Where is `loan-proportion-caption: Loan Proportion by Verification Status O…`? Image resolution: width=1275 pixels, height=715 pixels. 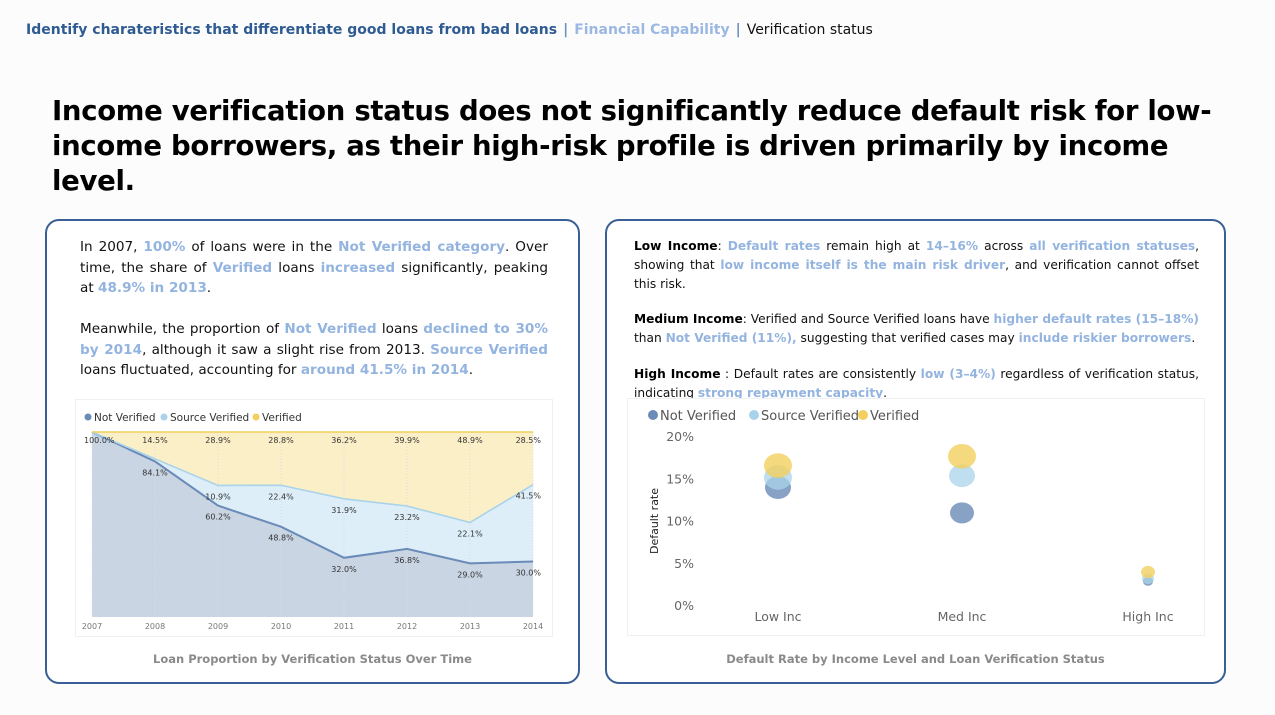 loan-proportion-caption: Loan Proportion by Verification Status O… is located at coordinates (312, 659).